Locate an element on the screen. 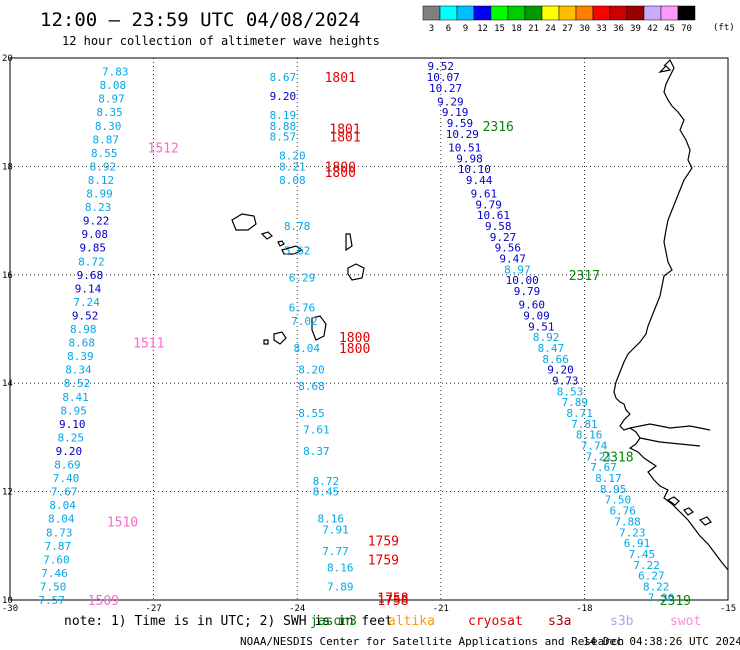 Image resolution: width=740 pixels, height=650 pixels. lon-tick-label: -18 is located at coordinates (584, 609).